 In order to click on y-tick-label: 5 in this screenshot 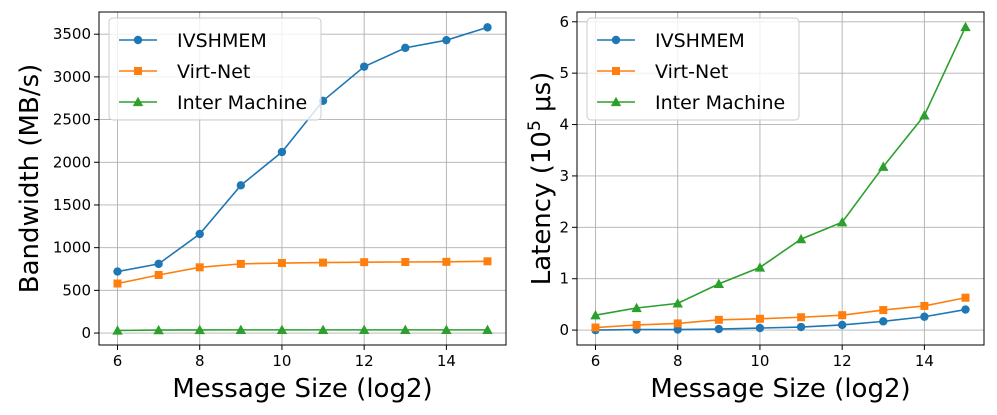, I will do `click(564, 73)`.